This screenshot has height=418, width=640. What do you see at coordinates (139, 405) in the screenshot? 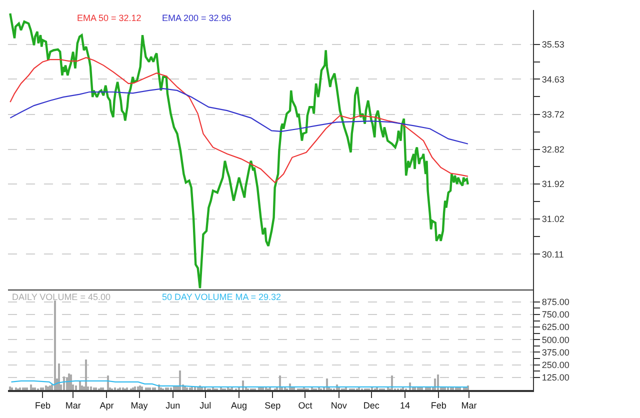
I see `x-tick-label: May` at bounding box center [139, 405].